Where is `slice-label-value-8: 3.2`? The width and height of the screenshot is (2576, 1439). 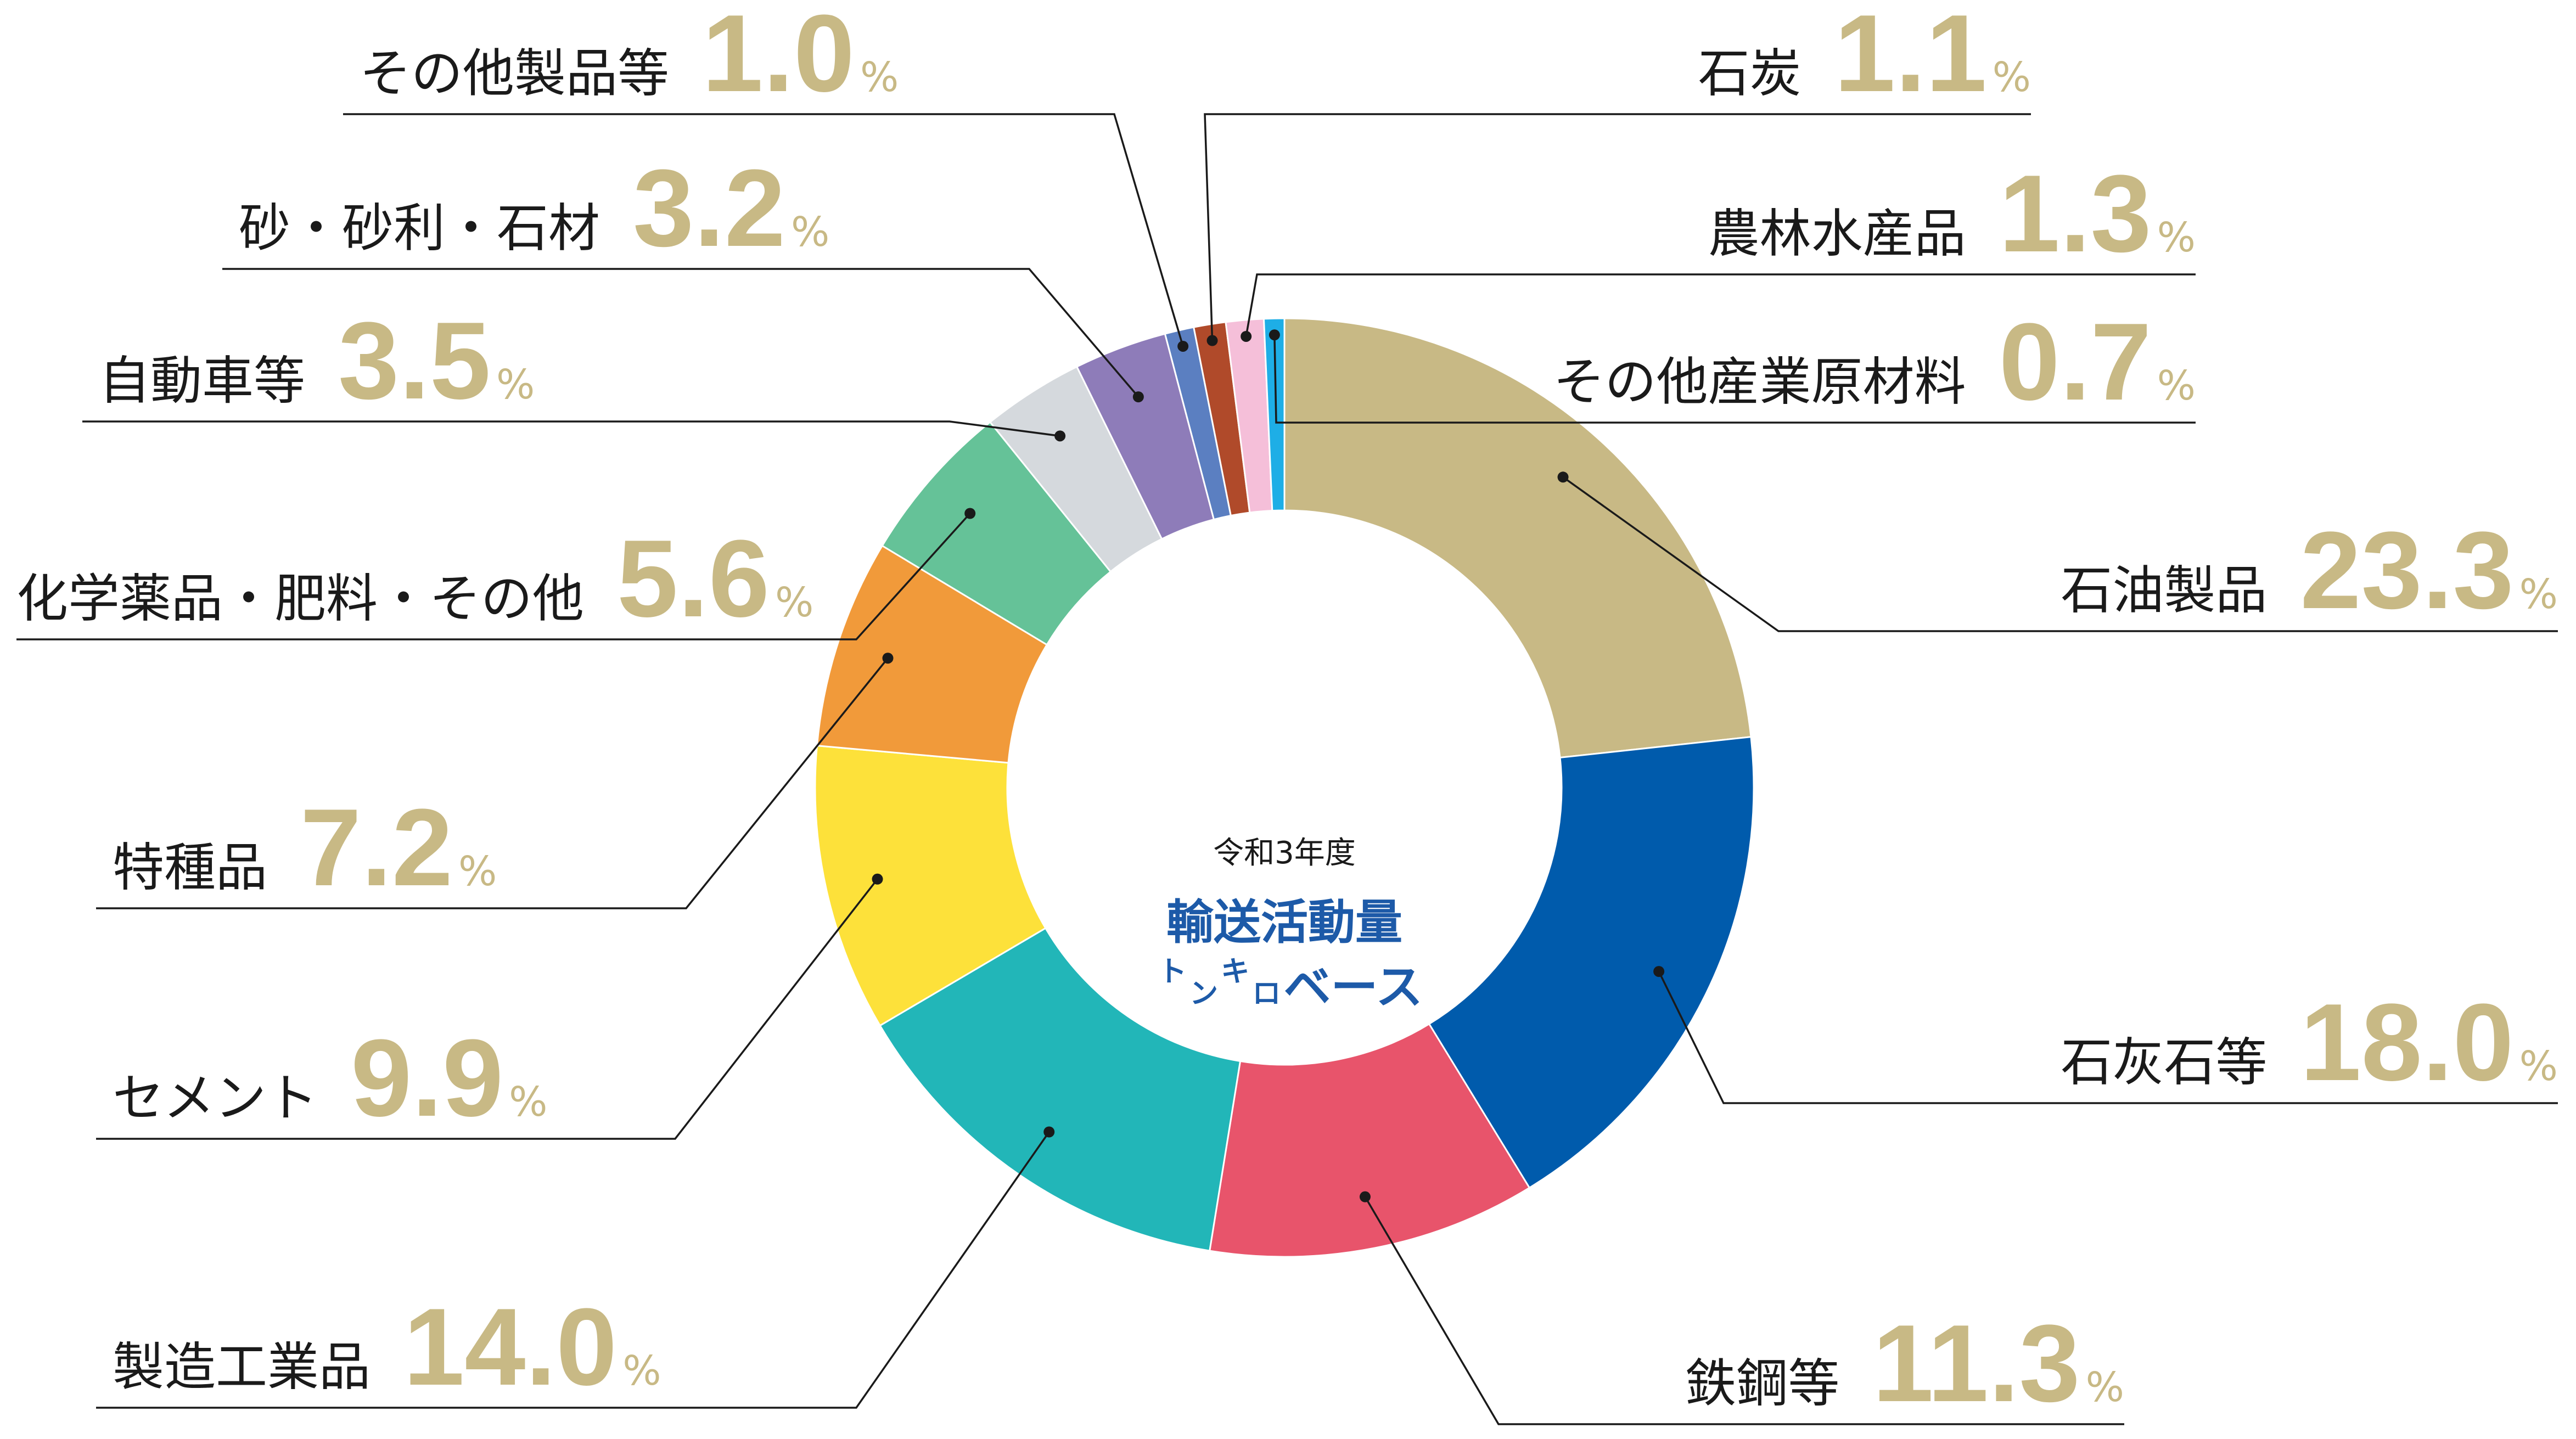
slice-label-value-8: 3.2 is located at coordinates (709, 208).